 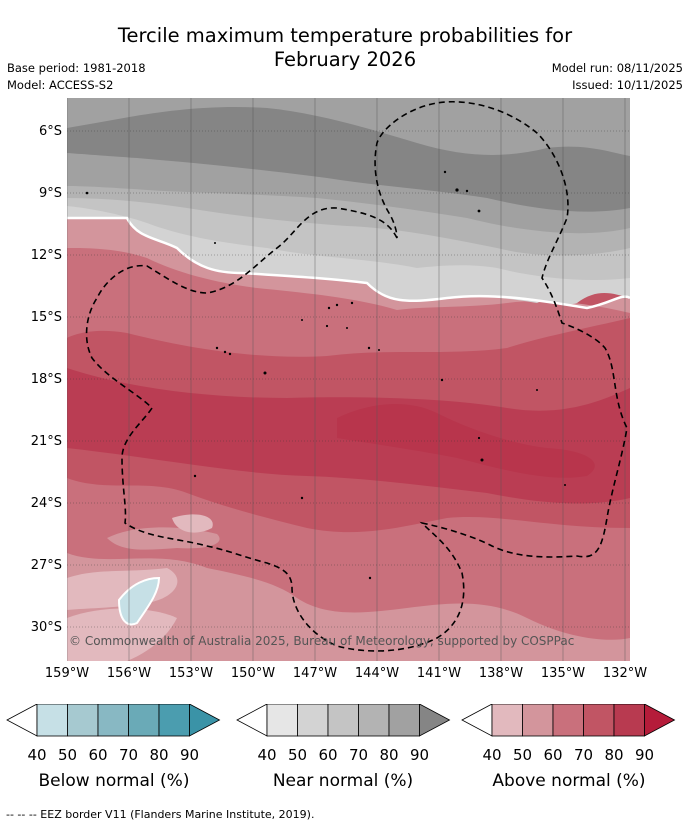 I want to click on lon-label: 153°W, so click(x=191, y=673).